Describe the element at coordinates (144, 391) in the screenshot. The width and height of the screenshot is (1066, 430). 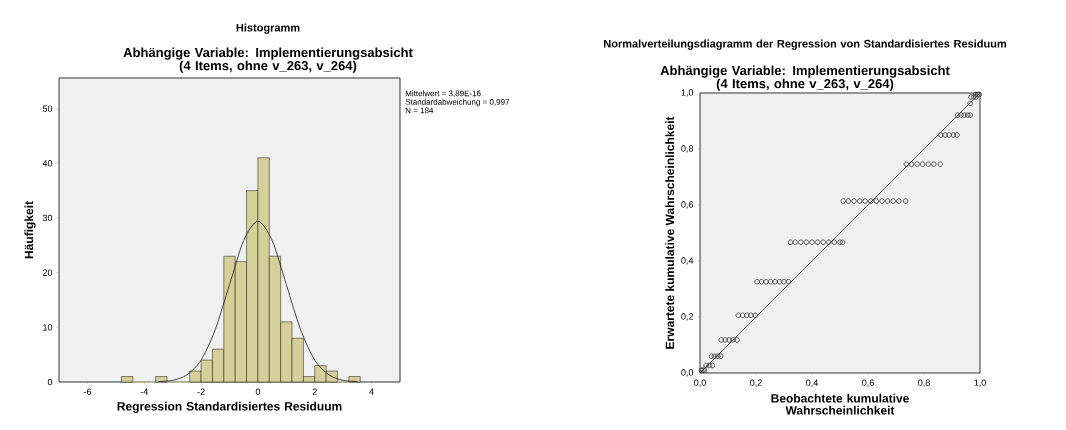
I see `x-tick-label: -4` at that location.